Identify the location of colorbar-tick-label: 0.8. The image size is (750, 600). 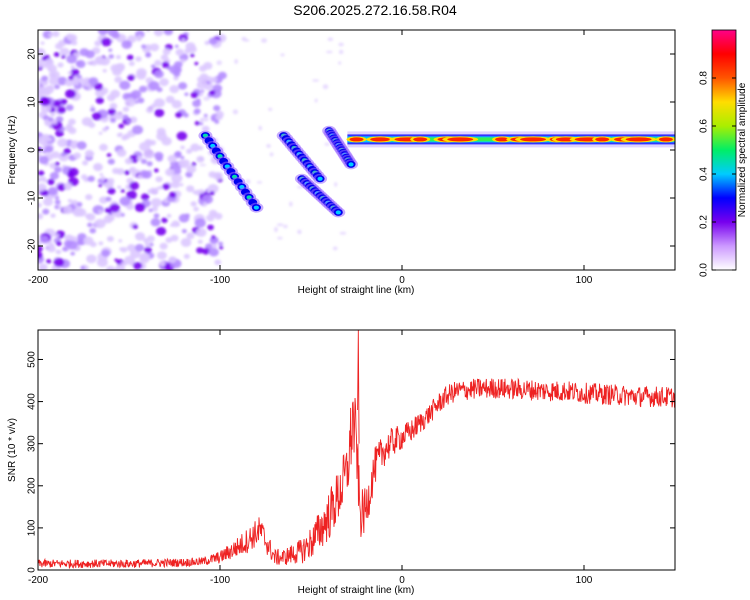
(704, 78).